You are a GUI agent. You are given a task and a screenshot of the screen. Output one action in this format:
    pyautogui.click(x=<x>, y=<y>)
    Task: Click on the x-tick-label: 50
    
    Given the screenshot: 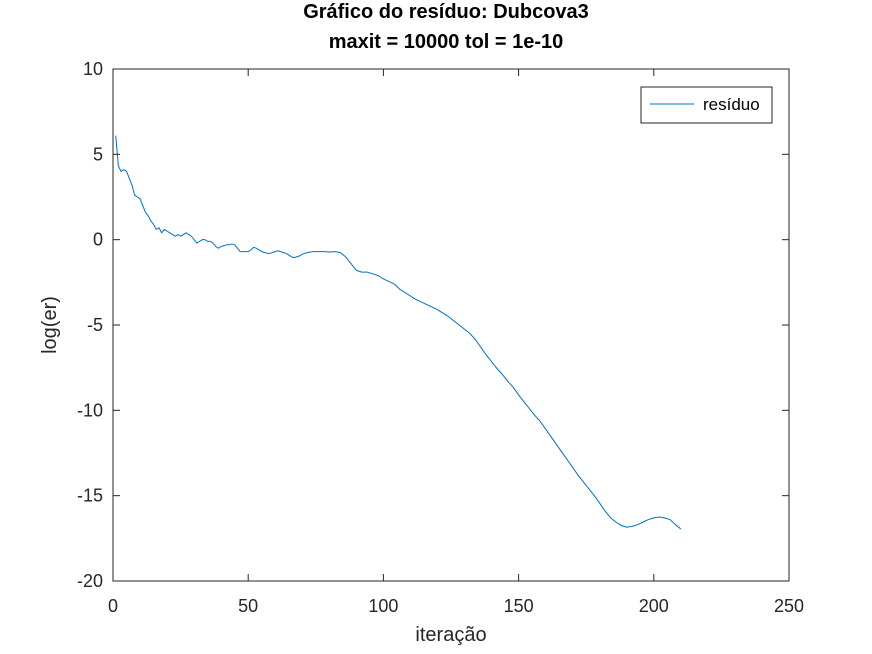 What is the action you would take?
    pyautogui.click(x=248, y=606)
    